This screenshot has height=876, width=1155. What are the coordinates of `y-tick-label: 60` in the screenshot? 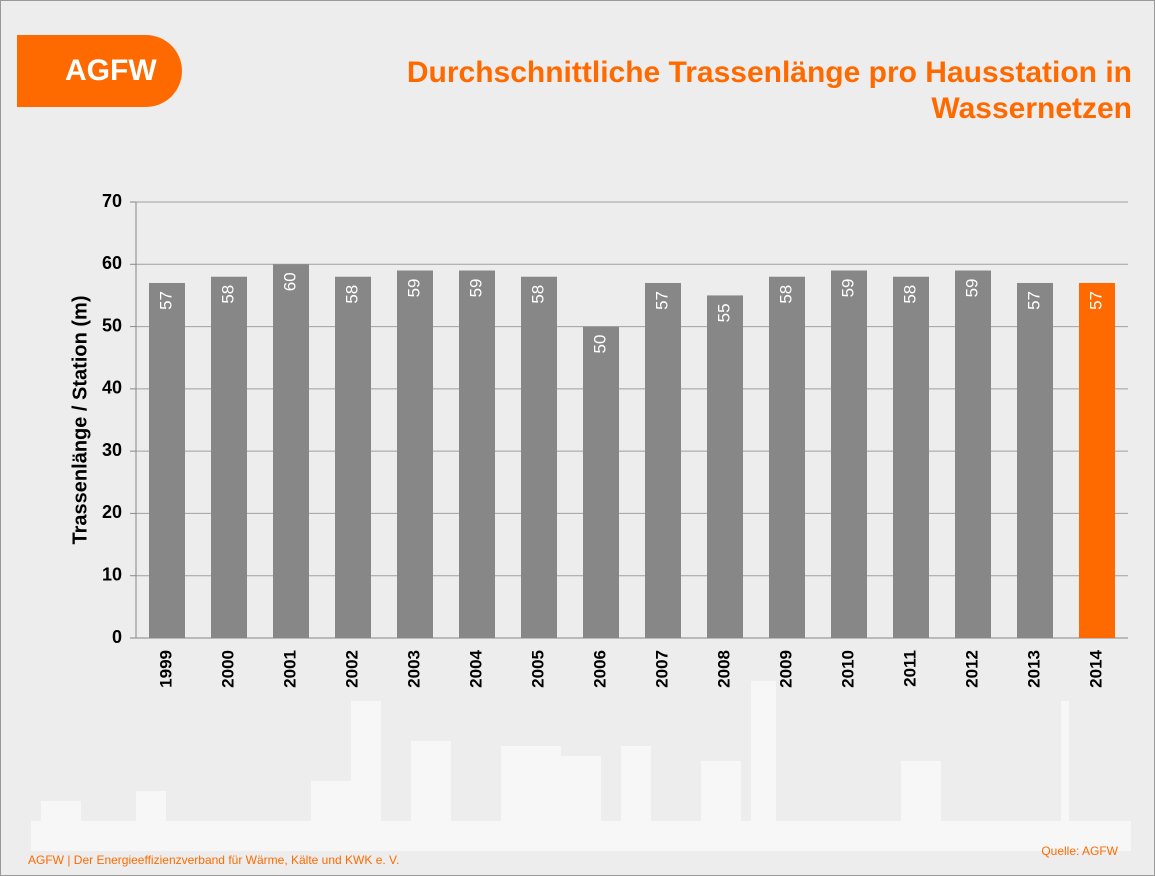 It's located at (112, 263).